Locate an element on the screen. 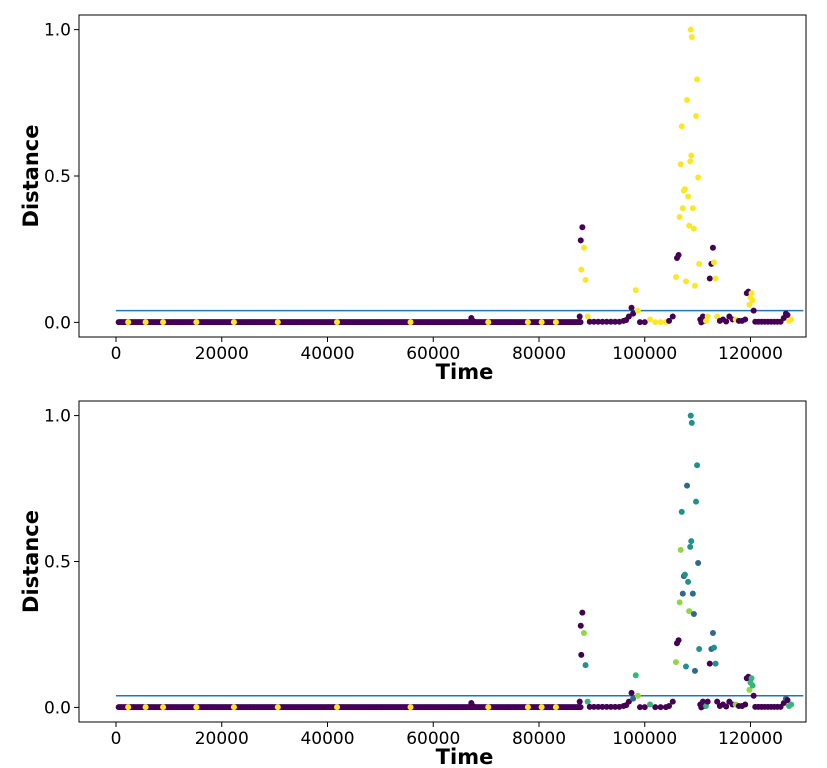 This screenshot has width=827, height=768. x-tick-label: 20000 is located at coordinates (222, 354).